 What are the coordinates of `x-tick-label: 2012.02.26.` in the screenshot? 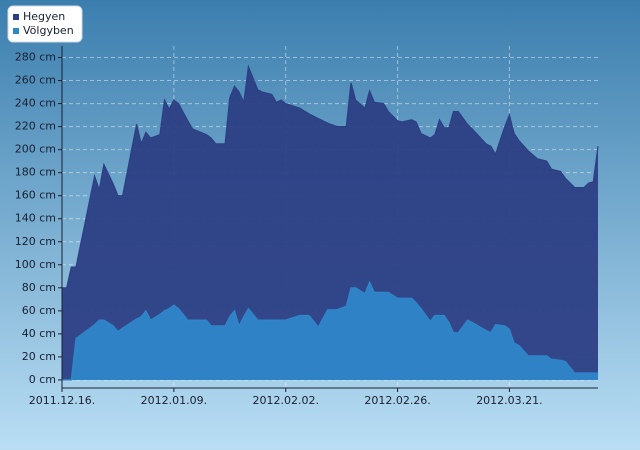 It's located at (397, 400).